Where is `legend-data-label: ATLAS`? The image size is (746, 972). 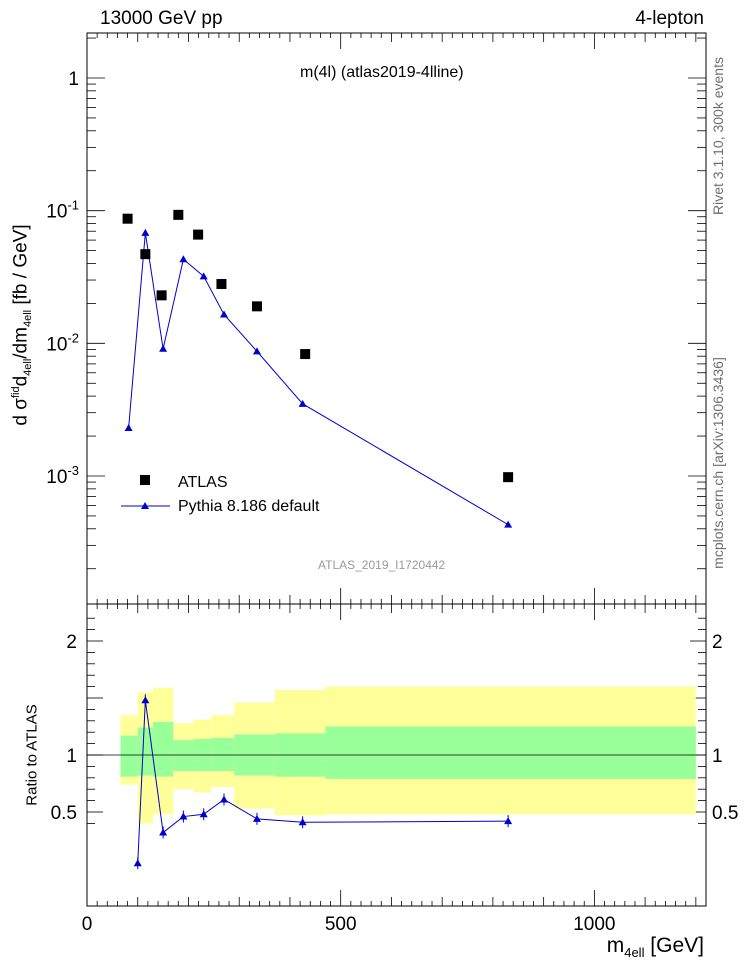 legend-data-label: ATLAS is located at coordinates (203, 482).